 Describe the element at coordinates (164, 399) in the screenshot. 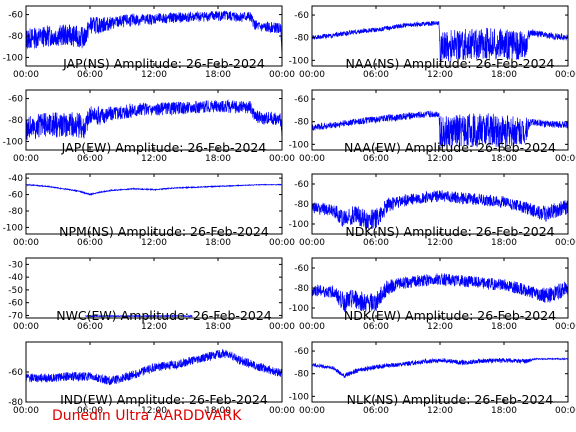

I see `panel-title: IND(EW) Amplitude: 26-Feb-2024` at that location.